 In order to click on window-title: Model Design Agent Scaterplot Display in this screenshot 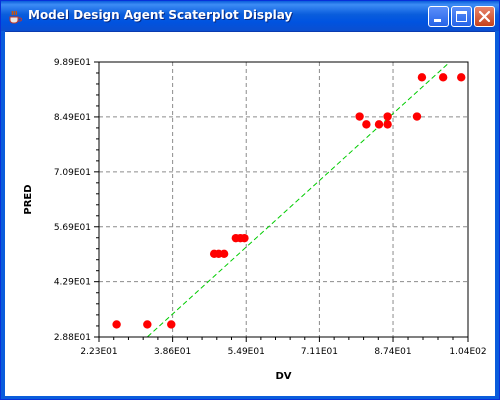, I will do `click(160, 15)`.